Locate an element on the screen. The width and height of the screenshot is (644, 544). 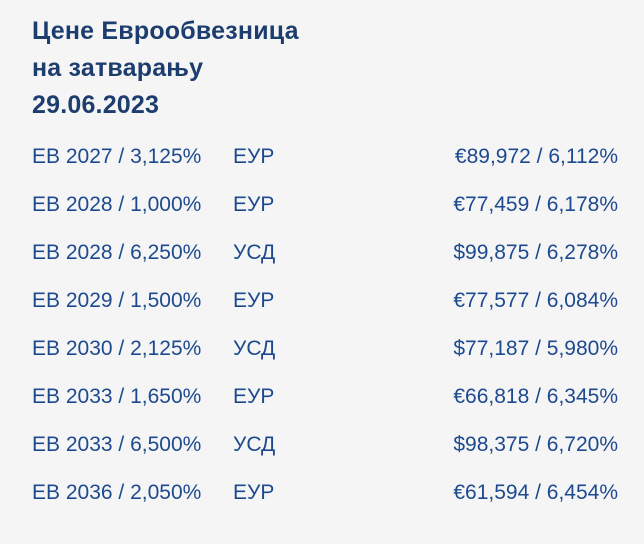
price-yield-value: €77,459 / 6,178% is located at coordinates (535, 204).